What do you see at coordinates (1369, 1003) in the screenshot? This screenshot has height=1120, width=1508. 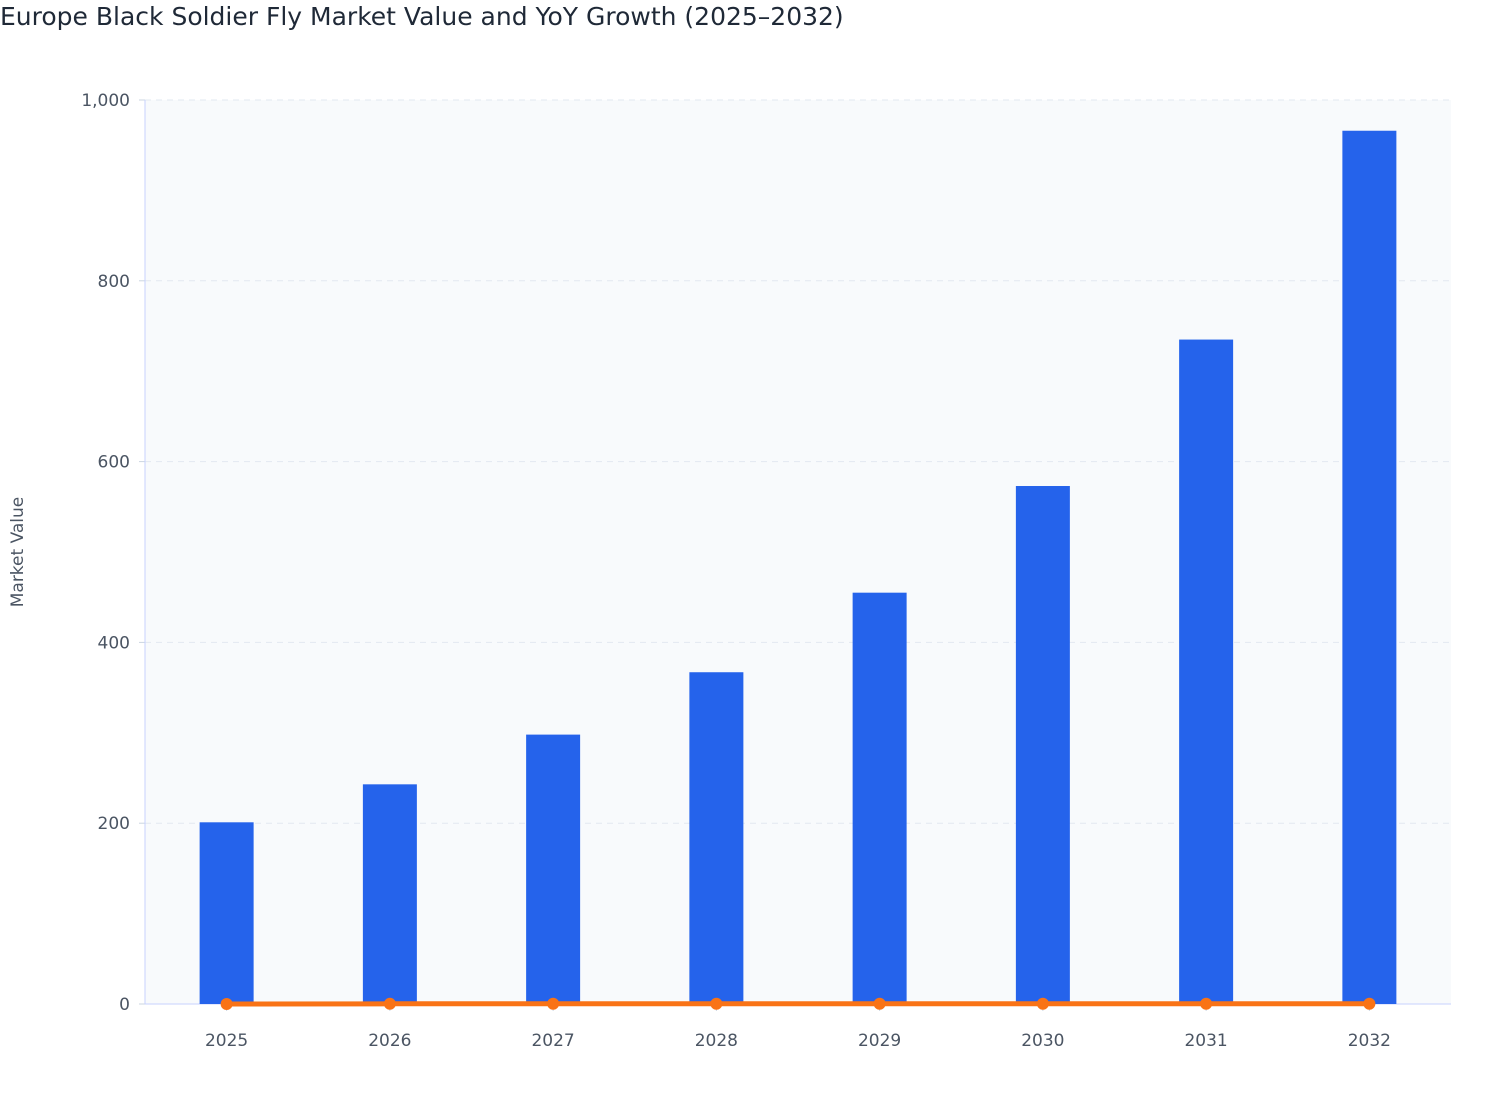 I see `growth-point-2032` at bounding box center [1369, 1003].